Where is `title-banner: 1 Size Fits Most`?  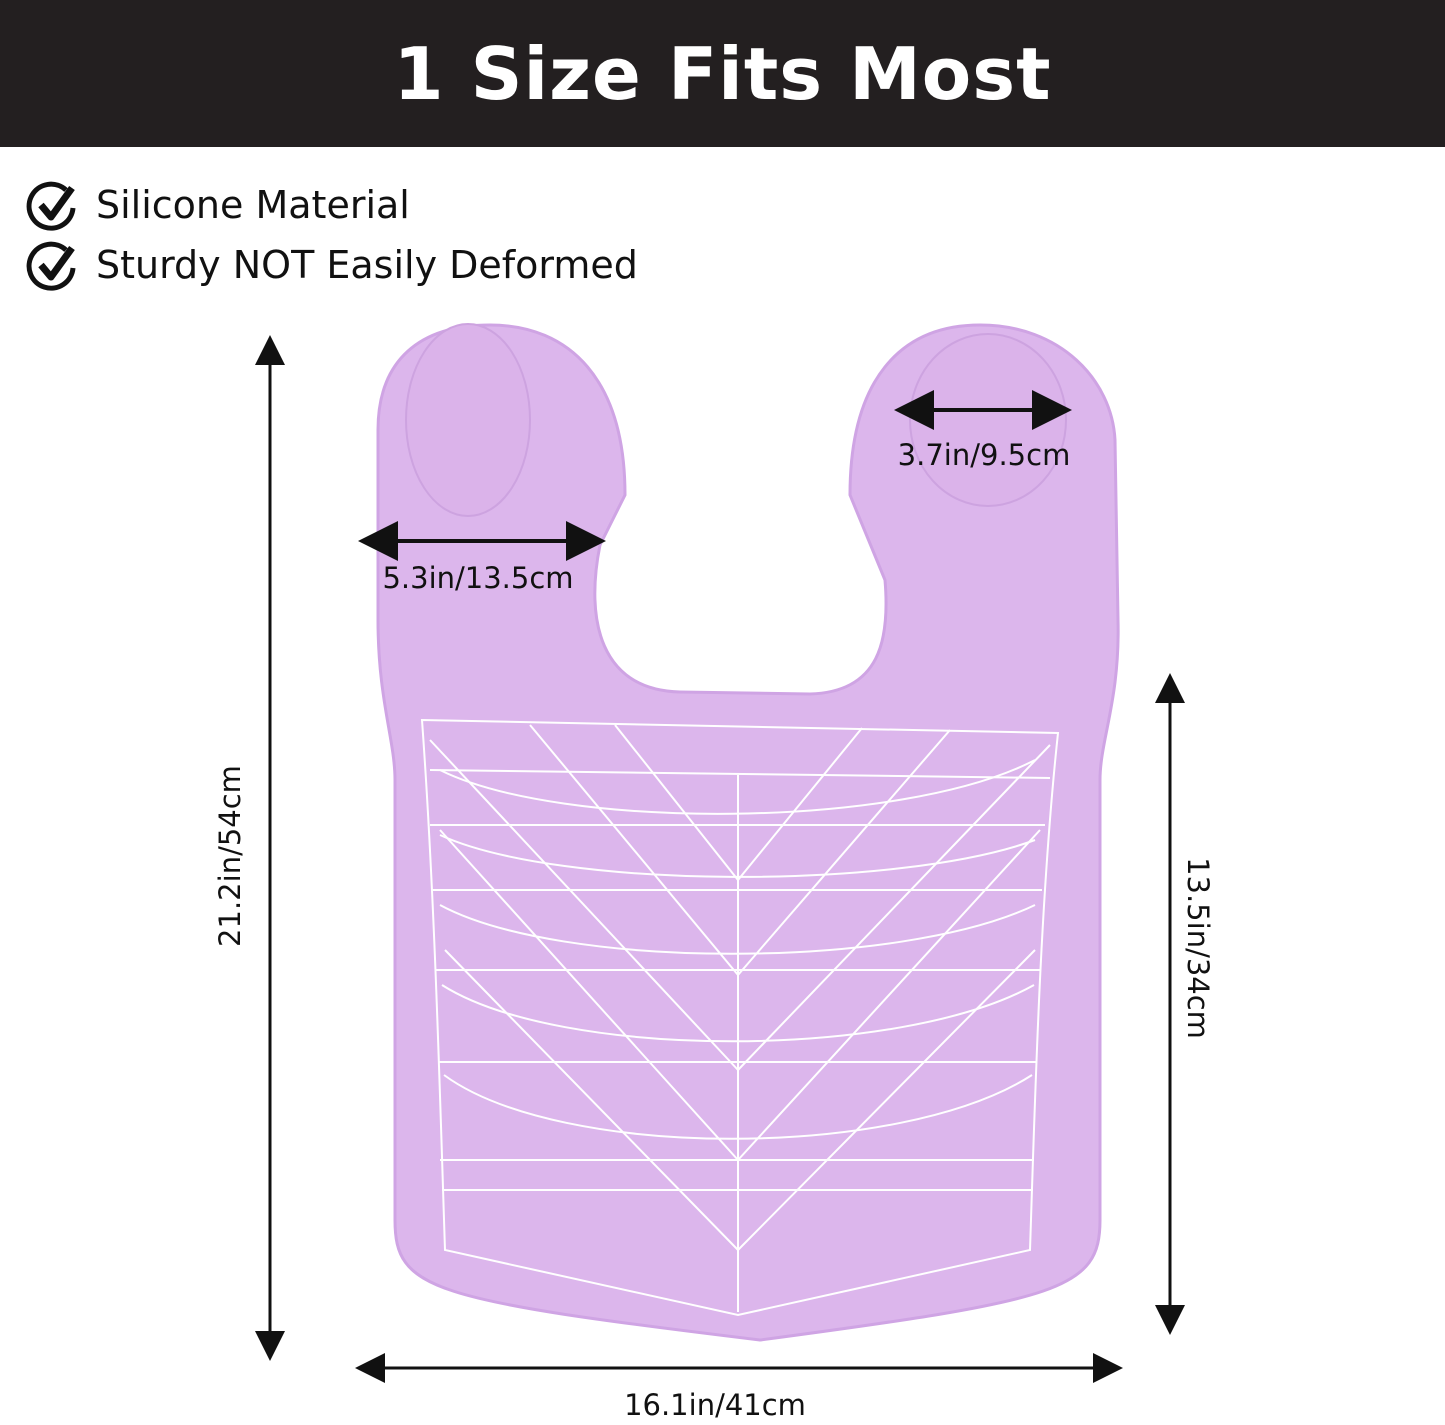 title-banner: 1 Size Fits Most is located at coordinates (722, 73).